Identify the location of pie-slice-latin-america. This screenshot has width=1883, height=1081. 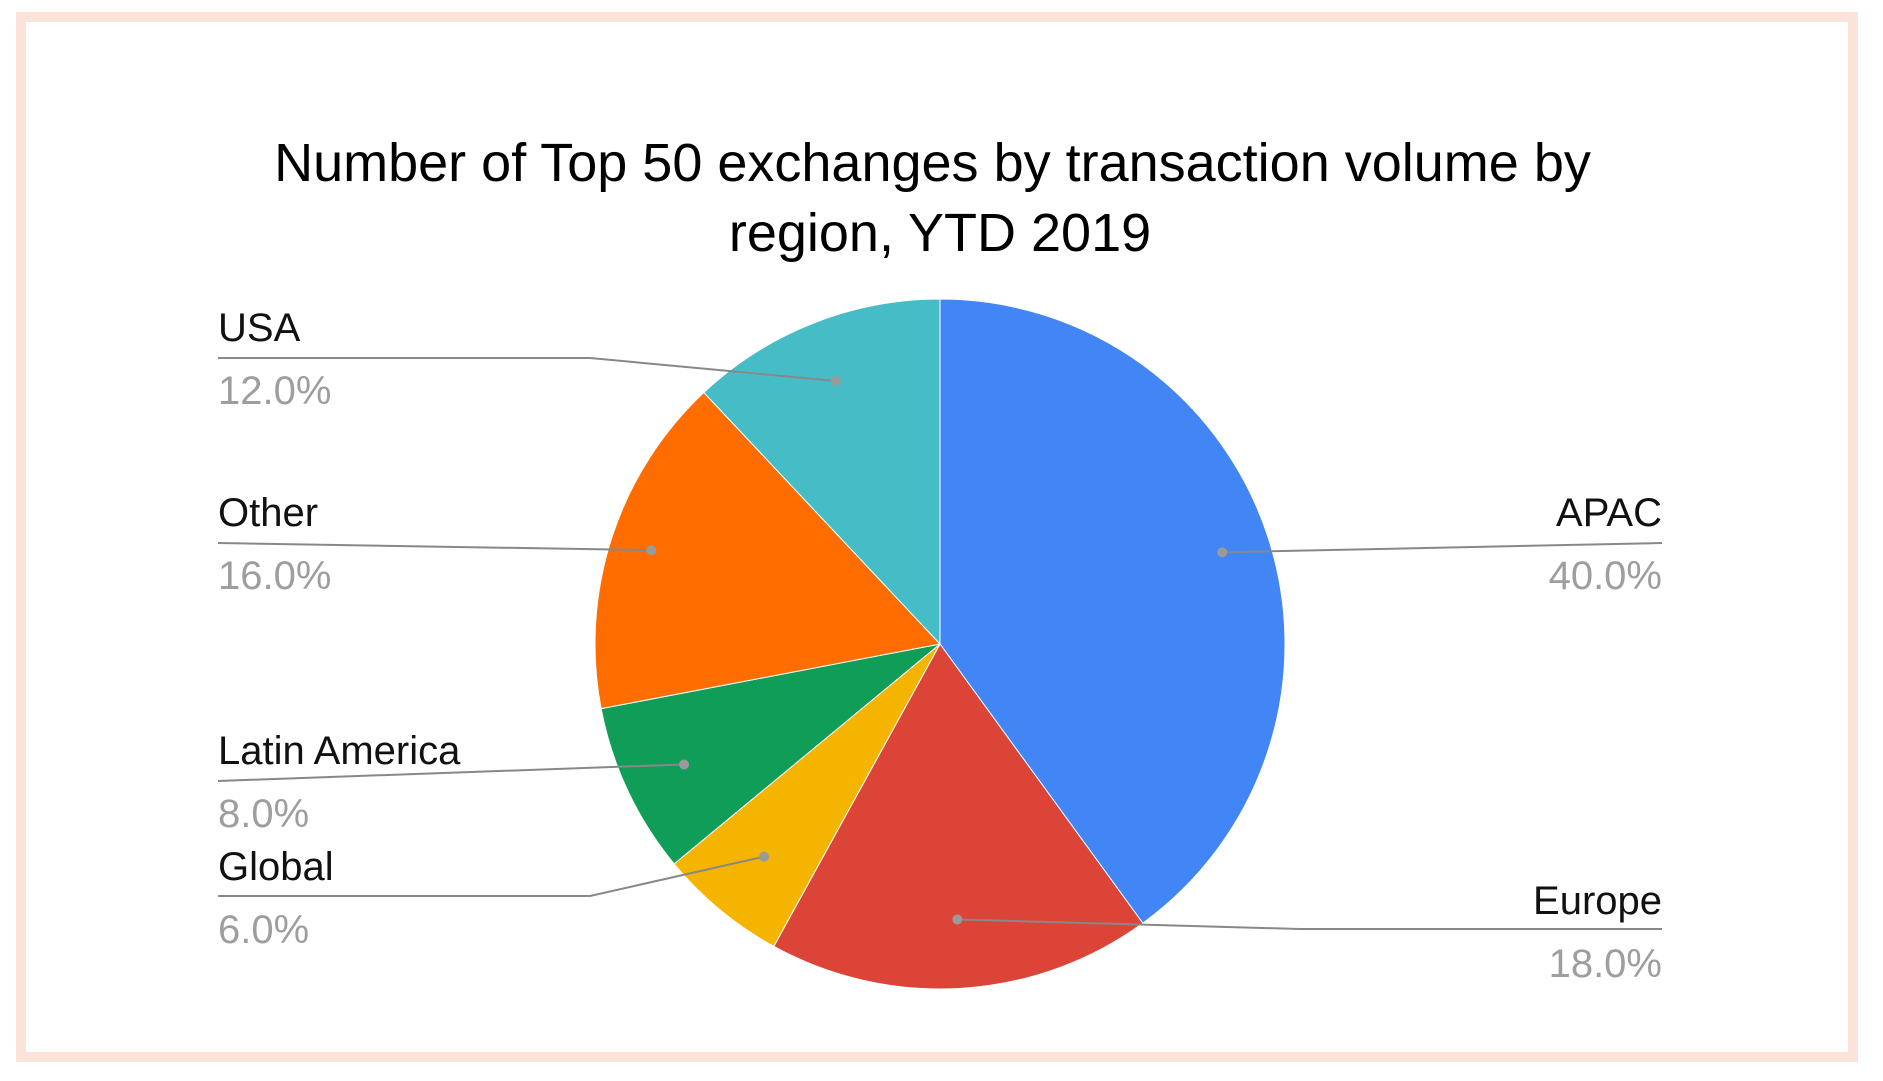
(770, 754).